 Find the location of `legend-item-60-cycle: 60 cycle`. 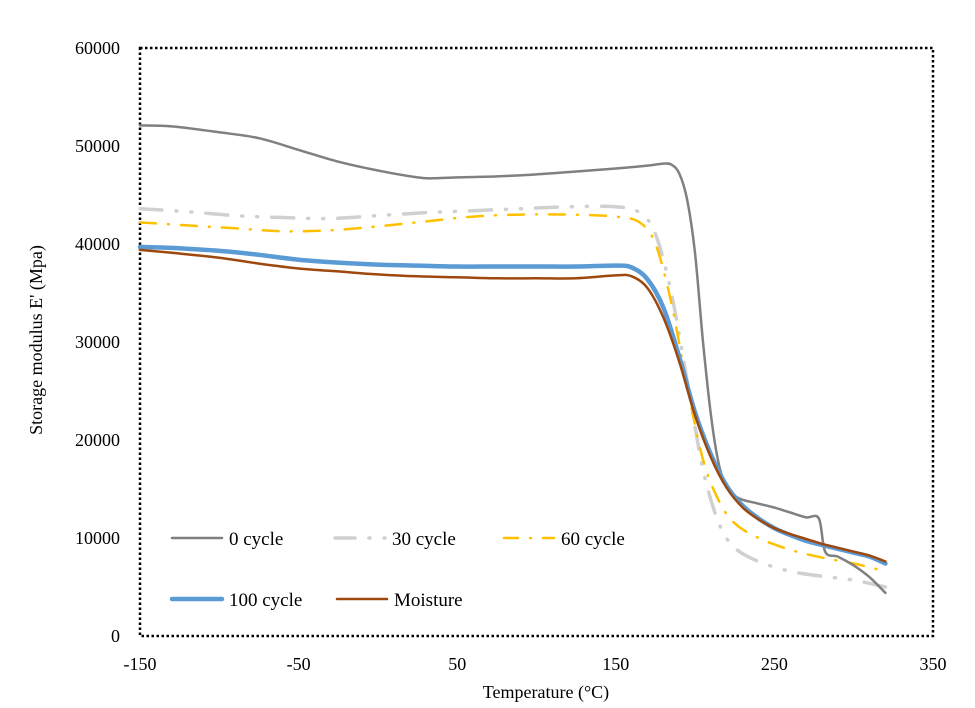

legend-item-60-cycle: 60 cycle is located at coordinates (563, 539).